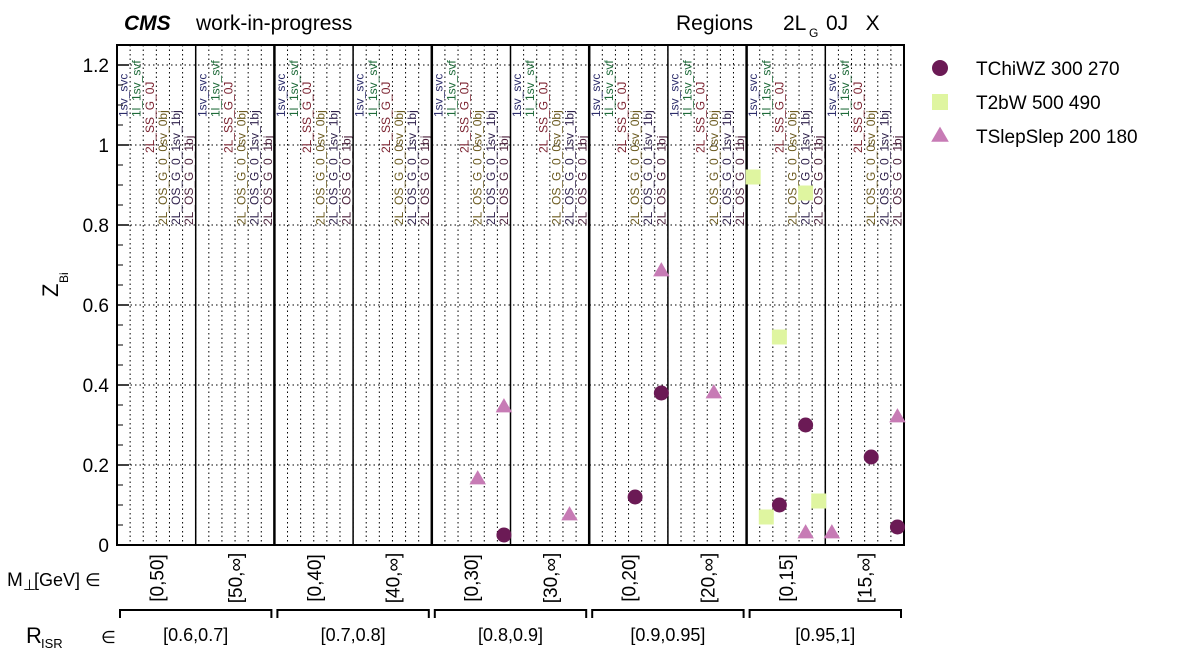  Describe the element at coordinates (64, 277) in the screenshot. I see `svg-text: Bi` at that location.